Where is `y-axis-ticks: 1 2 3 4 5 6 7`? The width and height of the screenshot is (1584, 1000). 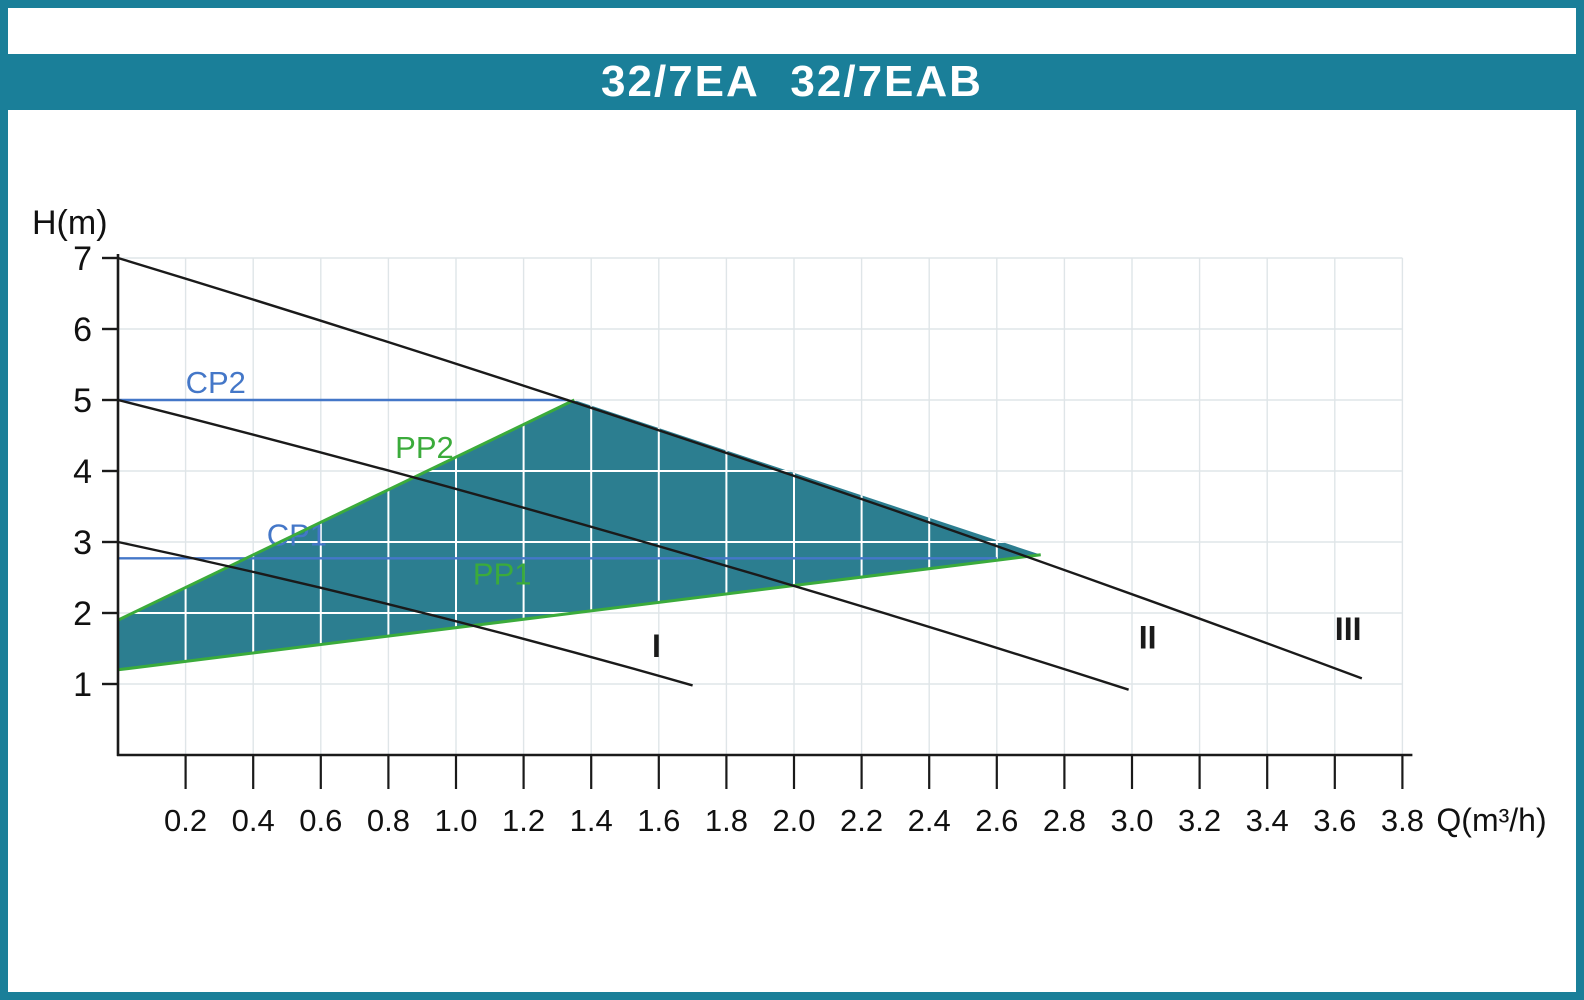
y-axis-ticks: 1 2 3 4 5 6 7 is located at coordinates (95, 472).